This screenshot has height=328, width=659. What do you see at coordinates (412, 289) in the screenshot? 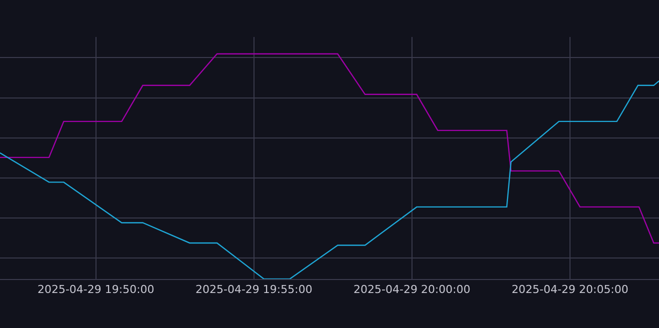
I see `x-tick-label: 2025-04-29 20:00:00` at bounding box center [412, 289].